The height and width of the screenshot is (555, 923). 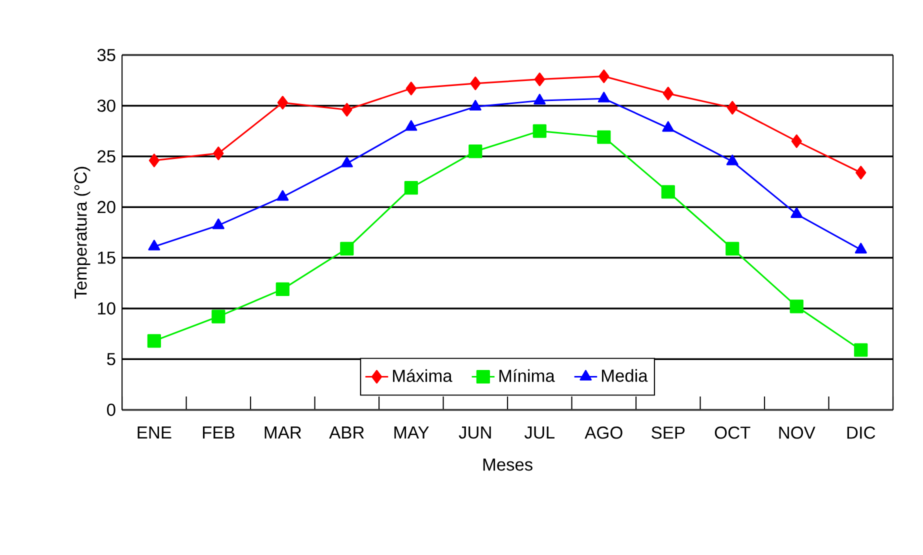 I want to click on x-tick-label: SEP, so click(x=668, y=432).